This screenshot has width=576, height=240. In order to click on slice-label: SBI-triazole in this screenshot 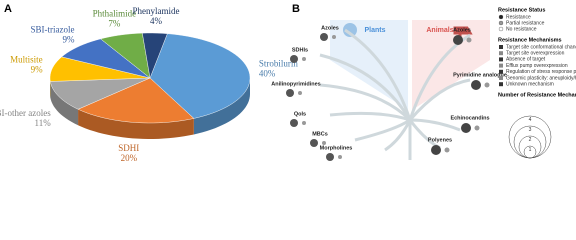, I will do `click(53, 30)`.